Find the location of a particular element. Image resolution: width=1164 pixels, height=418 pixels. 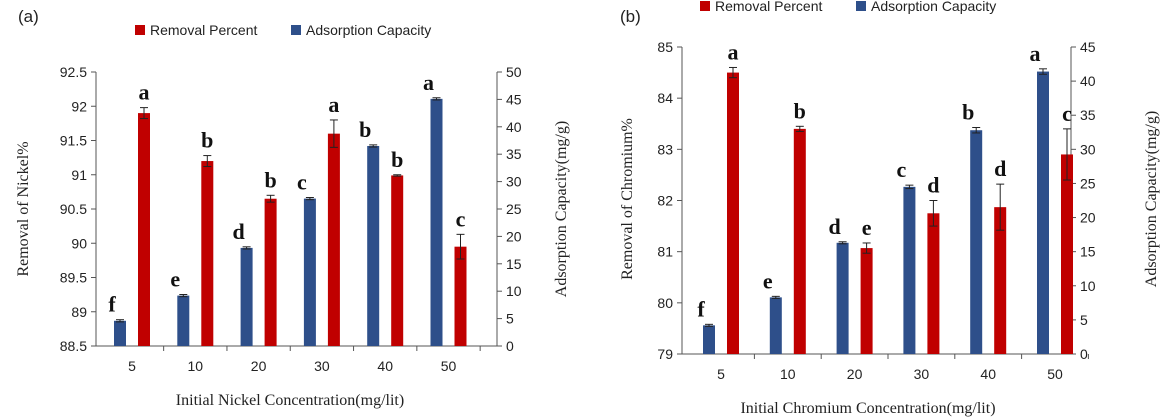

panel-label: (a) is located at coordinates (28, 16).